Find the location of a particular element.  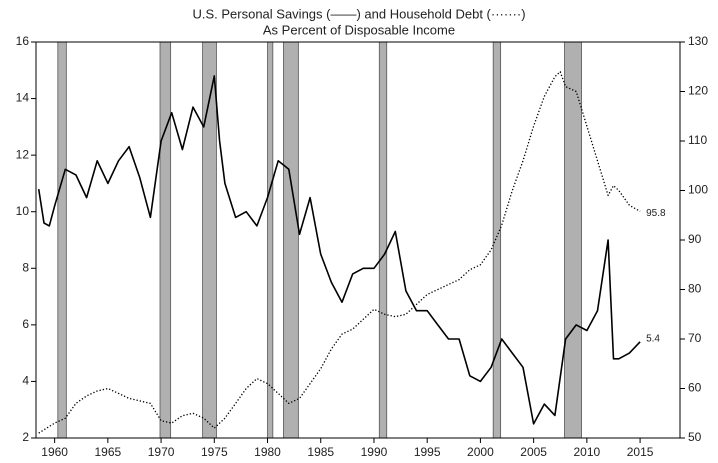

x-tick-label: 1990 is located at coordinates (374, 452).